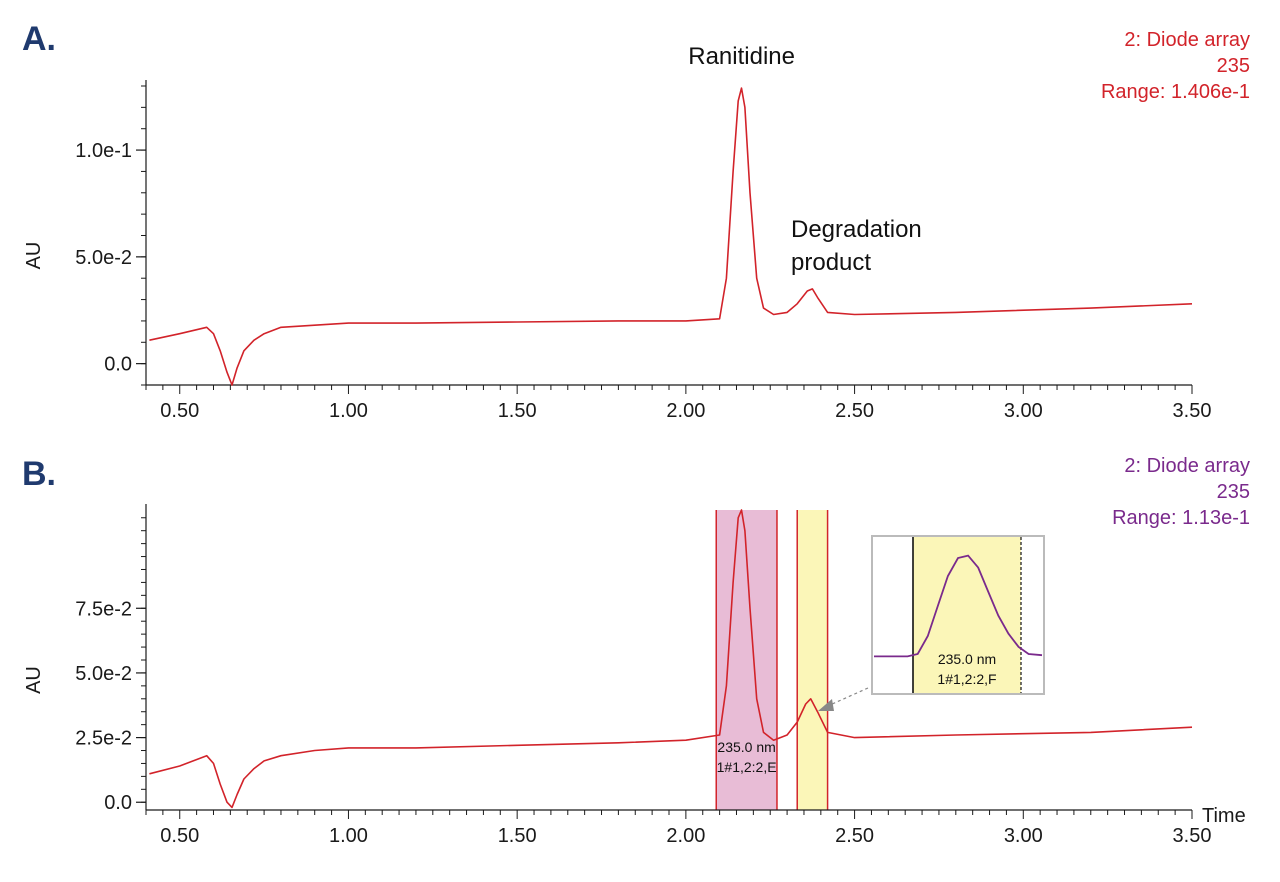 This screenshot has width=1280, height=882. Describe the element at coordinates (1181, 518) in the screenshot. I see `info-line: Range: 1.13e-1` at that location.